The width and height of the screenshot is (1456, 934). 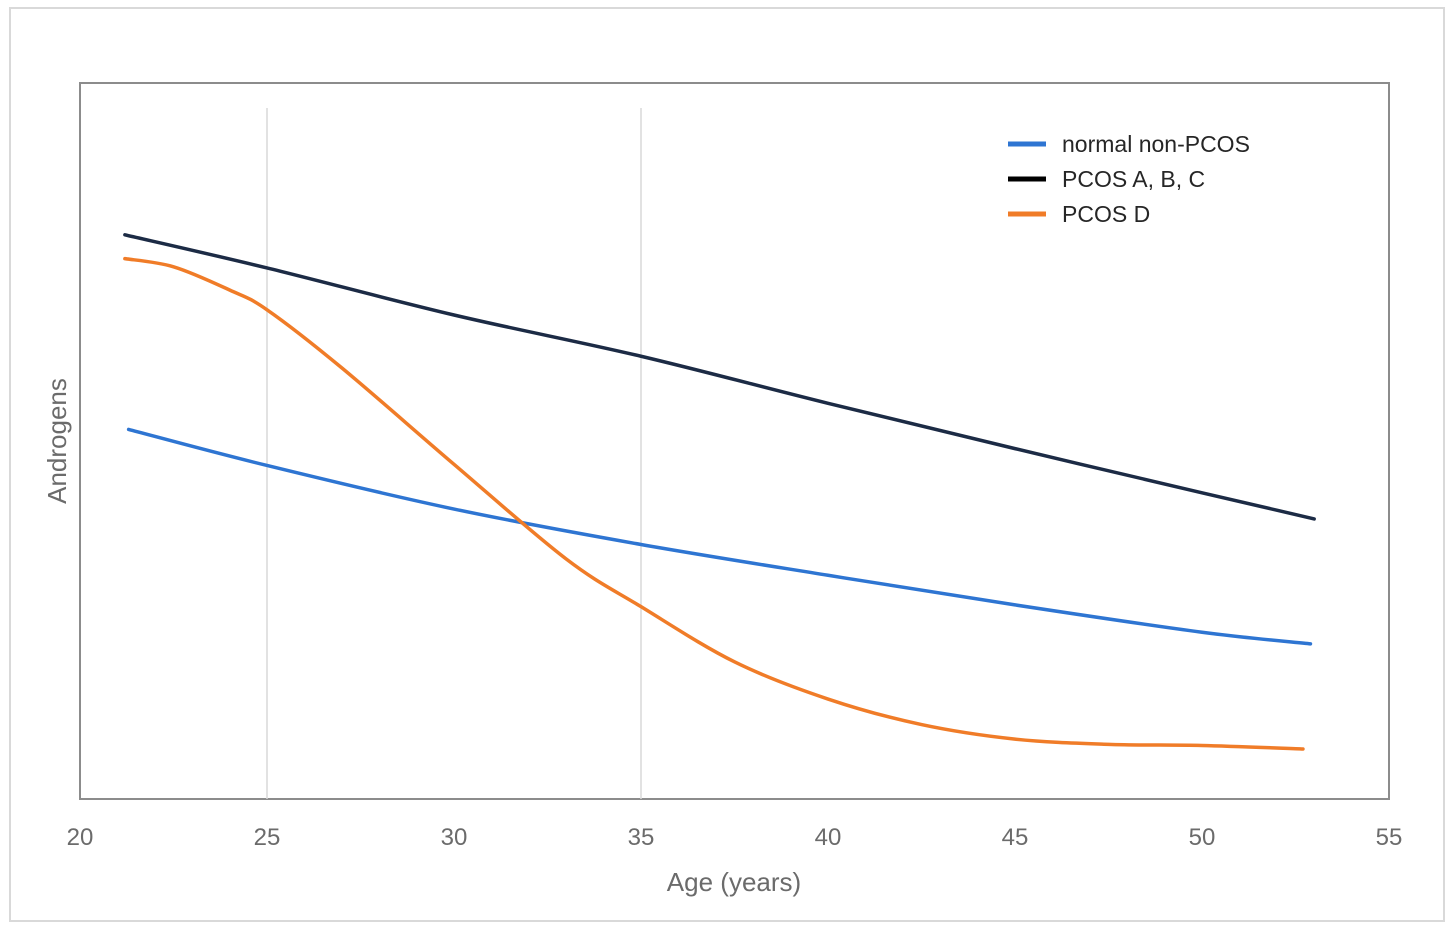 What do you see at coordinates (57, 441) in the screenshot?
I see `y-axis-title: Androgens` at bounding box center [57, 441].